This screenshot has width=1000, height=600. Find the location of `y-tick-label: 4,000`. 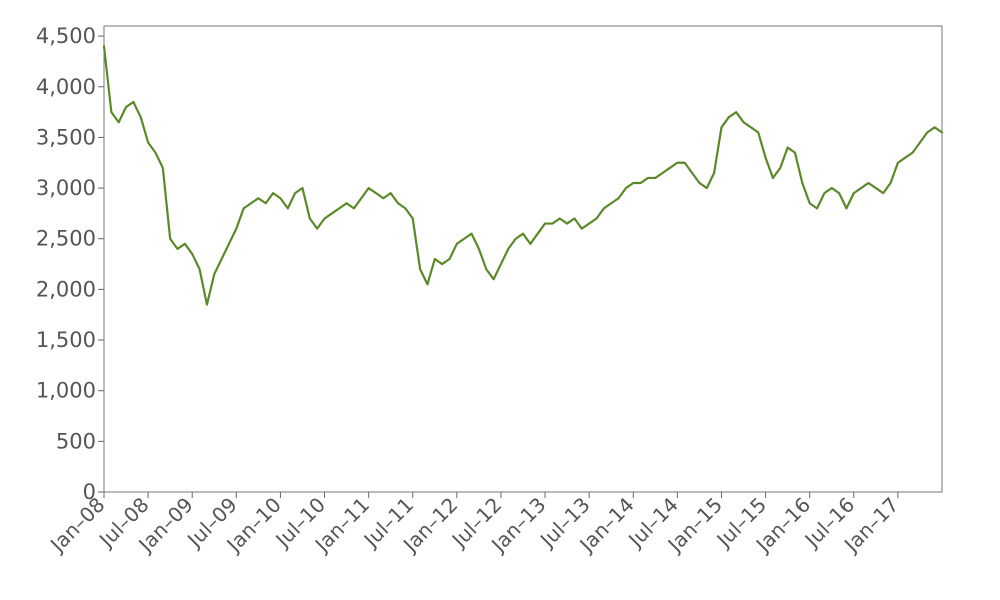

y-tick-label: 4,000 is located at coordinates (66, 87).